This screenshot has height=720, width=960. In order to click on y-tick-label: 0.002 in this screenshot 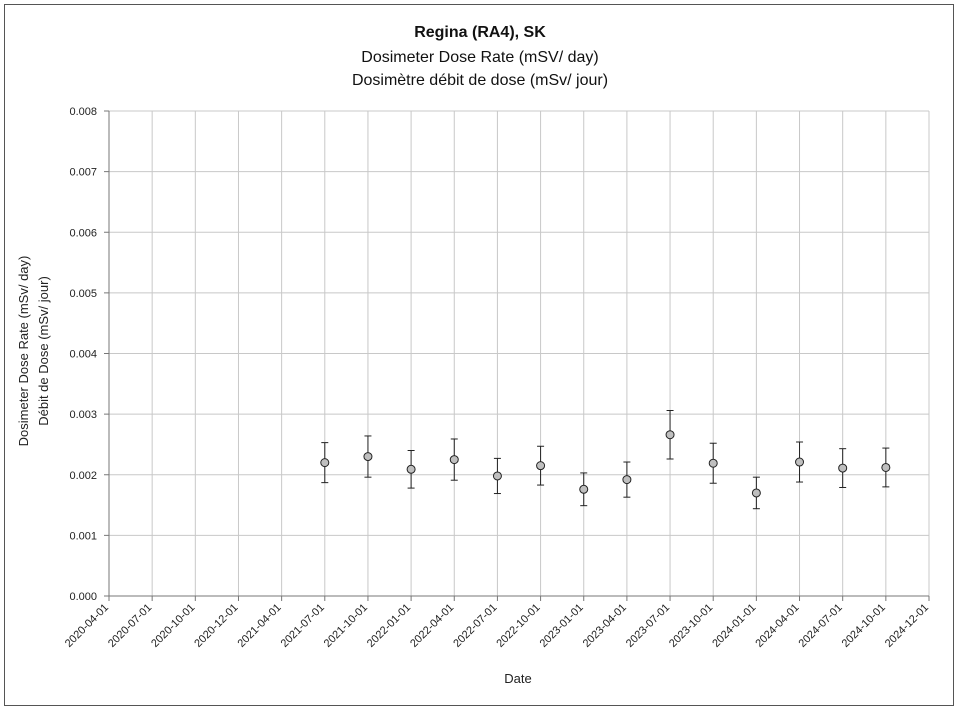, I will do `click(83, 476)`.